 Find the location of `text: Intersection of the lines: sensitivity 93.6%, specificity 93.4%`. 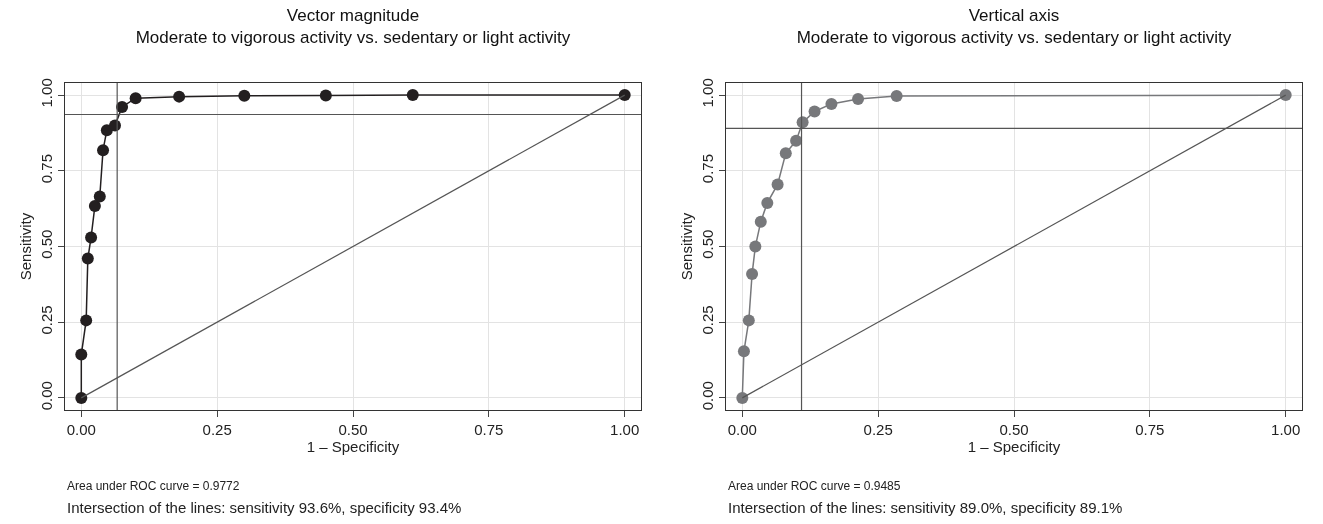

text: Intersection of the lines: sensitivity 93.6%, specificity 93.4% is located at coordinates (264, 507).